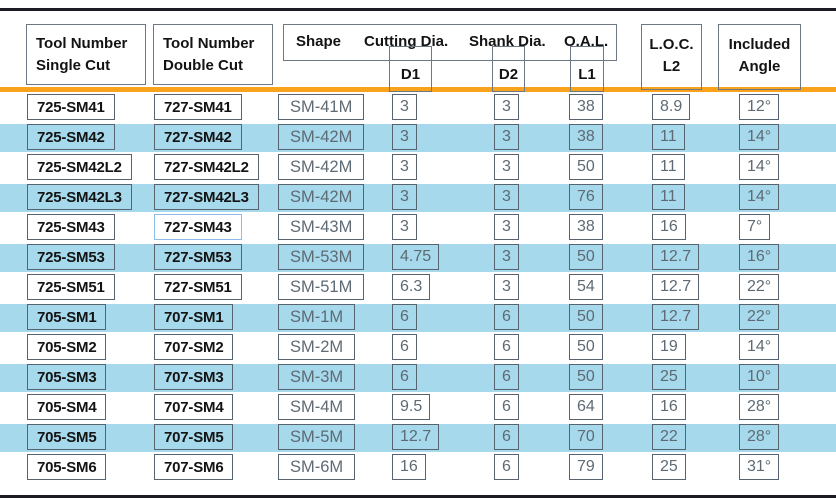 The width and height of the screenshot is (836, 499). Describe the element at coordinates (194, 467) in the screenshot. I see `tool-number-double: 707-SM6` at that location.